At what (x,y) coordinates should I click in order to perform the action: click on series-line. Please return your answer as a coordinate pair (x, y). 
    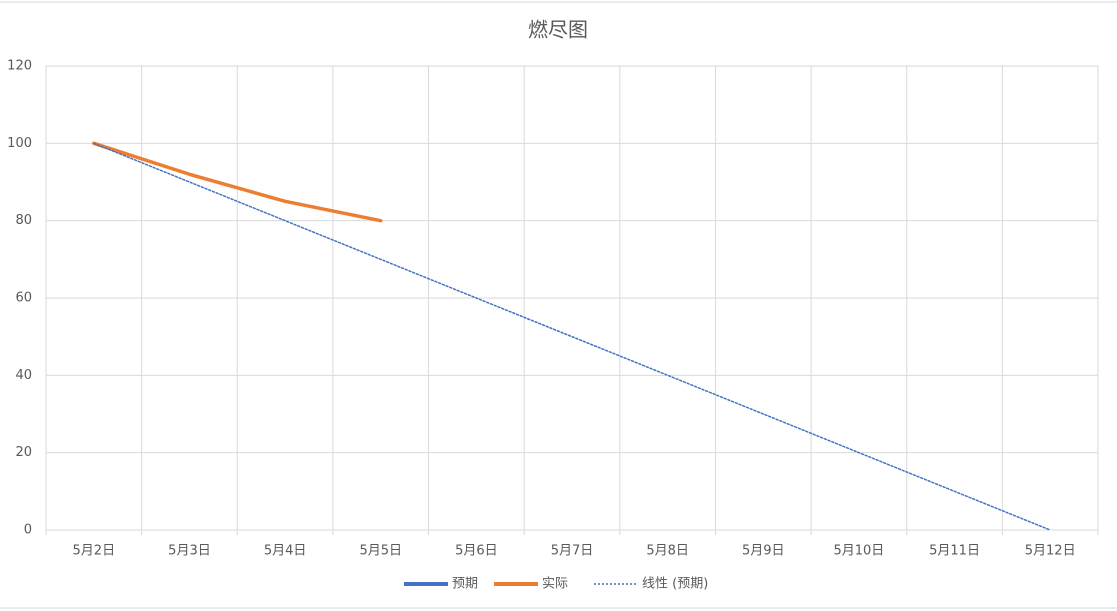
    Looking at the image, I should click on (237, 182).